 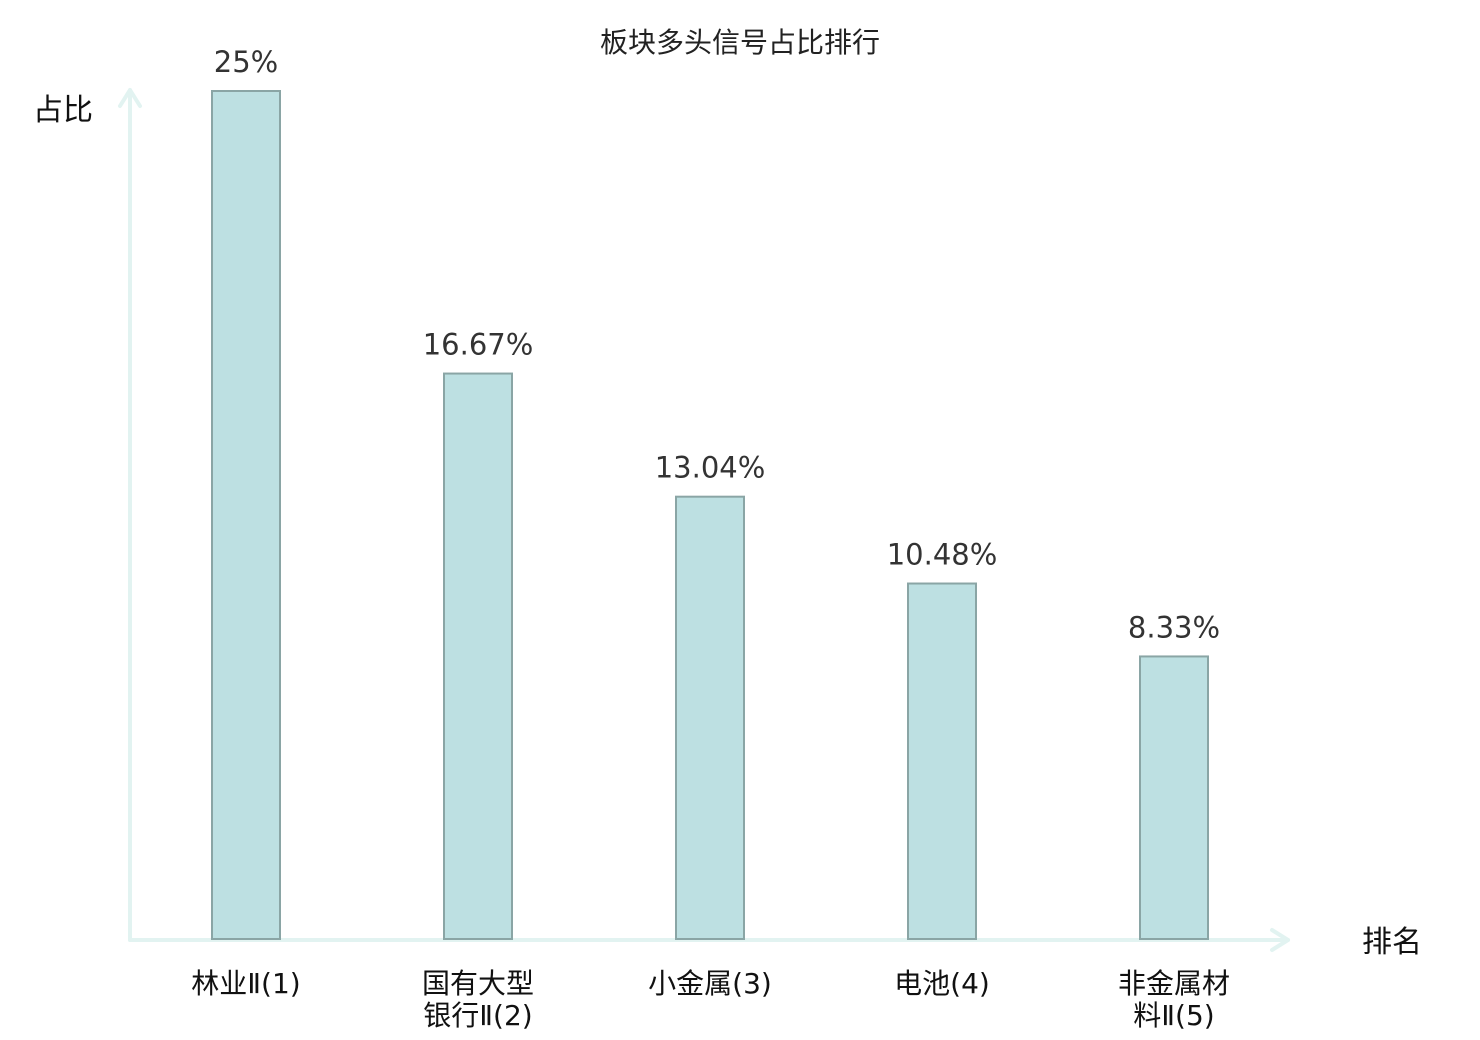 What do you see at coordinates (1280, 940) in the screenshot?
I see `x-axis-arrowhead` at bounding box center [1280, 940].